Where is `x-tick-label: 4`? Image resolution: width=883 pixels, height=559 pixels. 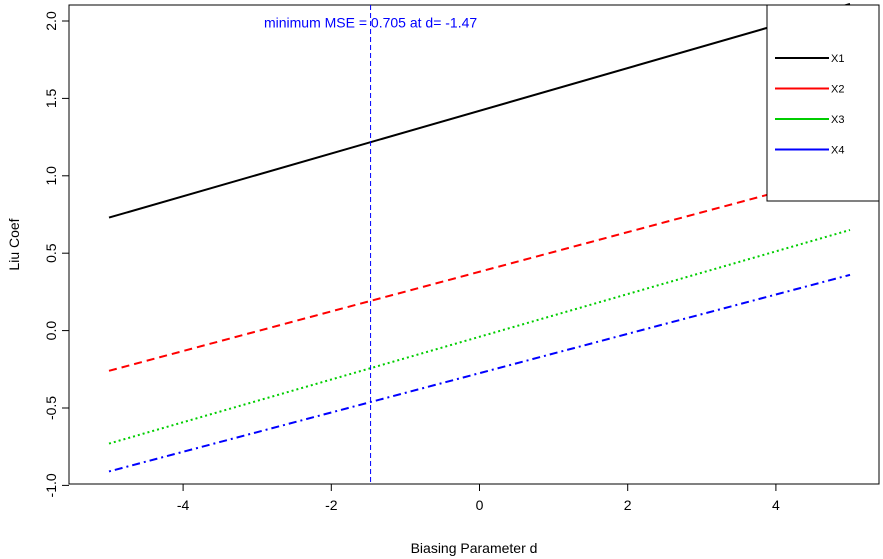
x-tick-label: 4 is located at coordinates (776, 505).